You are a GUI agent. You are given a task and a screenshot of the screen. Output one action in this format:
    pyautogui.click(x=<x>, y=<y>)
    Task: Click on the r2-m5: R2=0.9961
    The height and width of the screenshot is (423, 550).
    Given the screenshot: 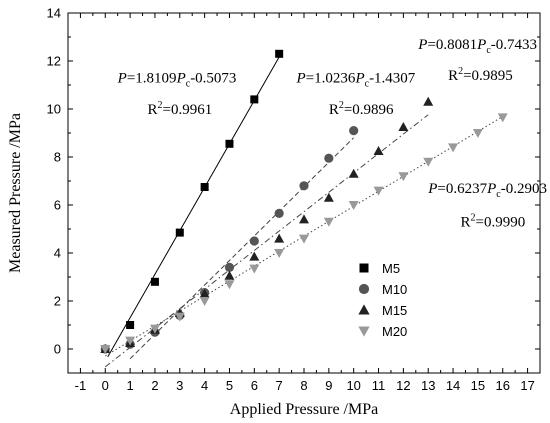 What is the action you would take?
    pyautogui.click(x=179, y=109)
    